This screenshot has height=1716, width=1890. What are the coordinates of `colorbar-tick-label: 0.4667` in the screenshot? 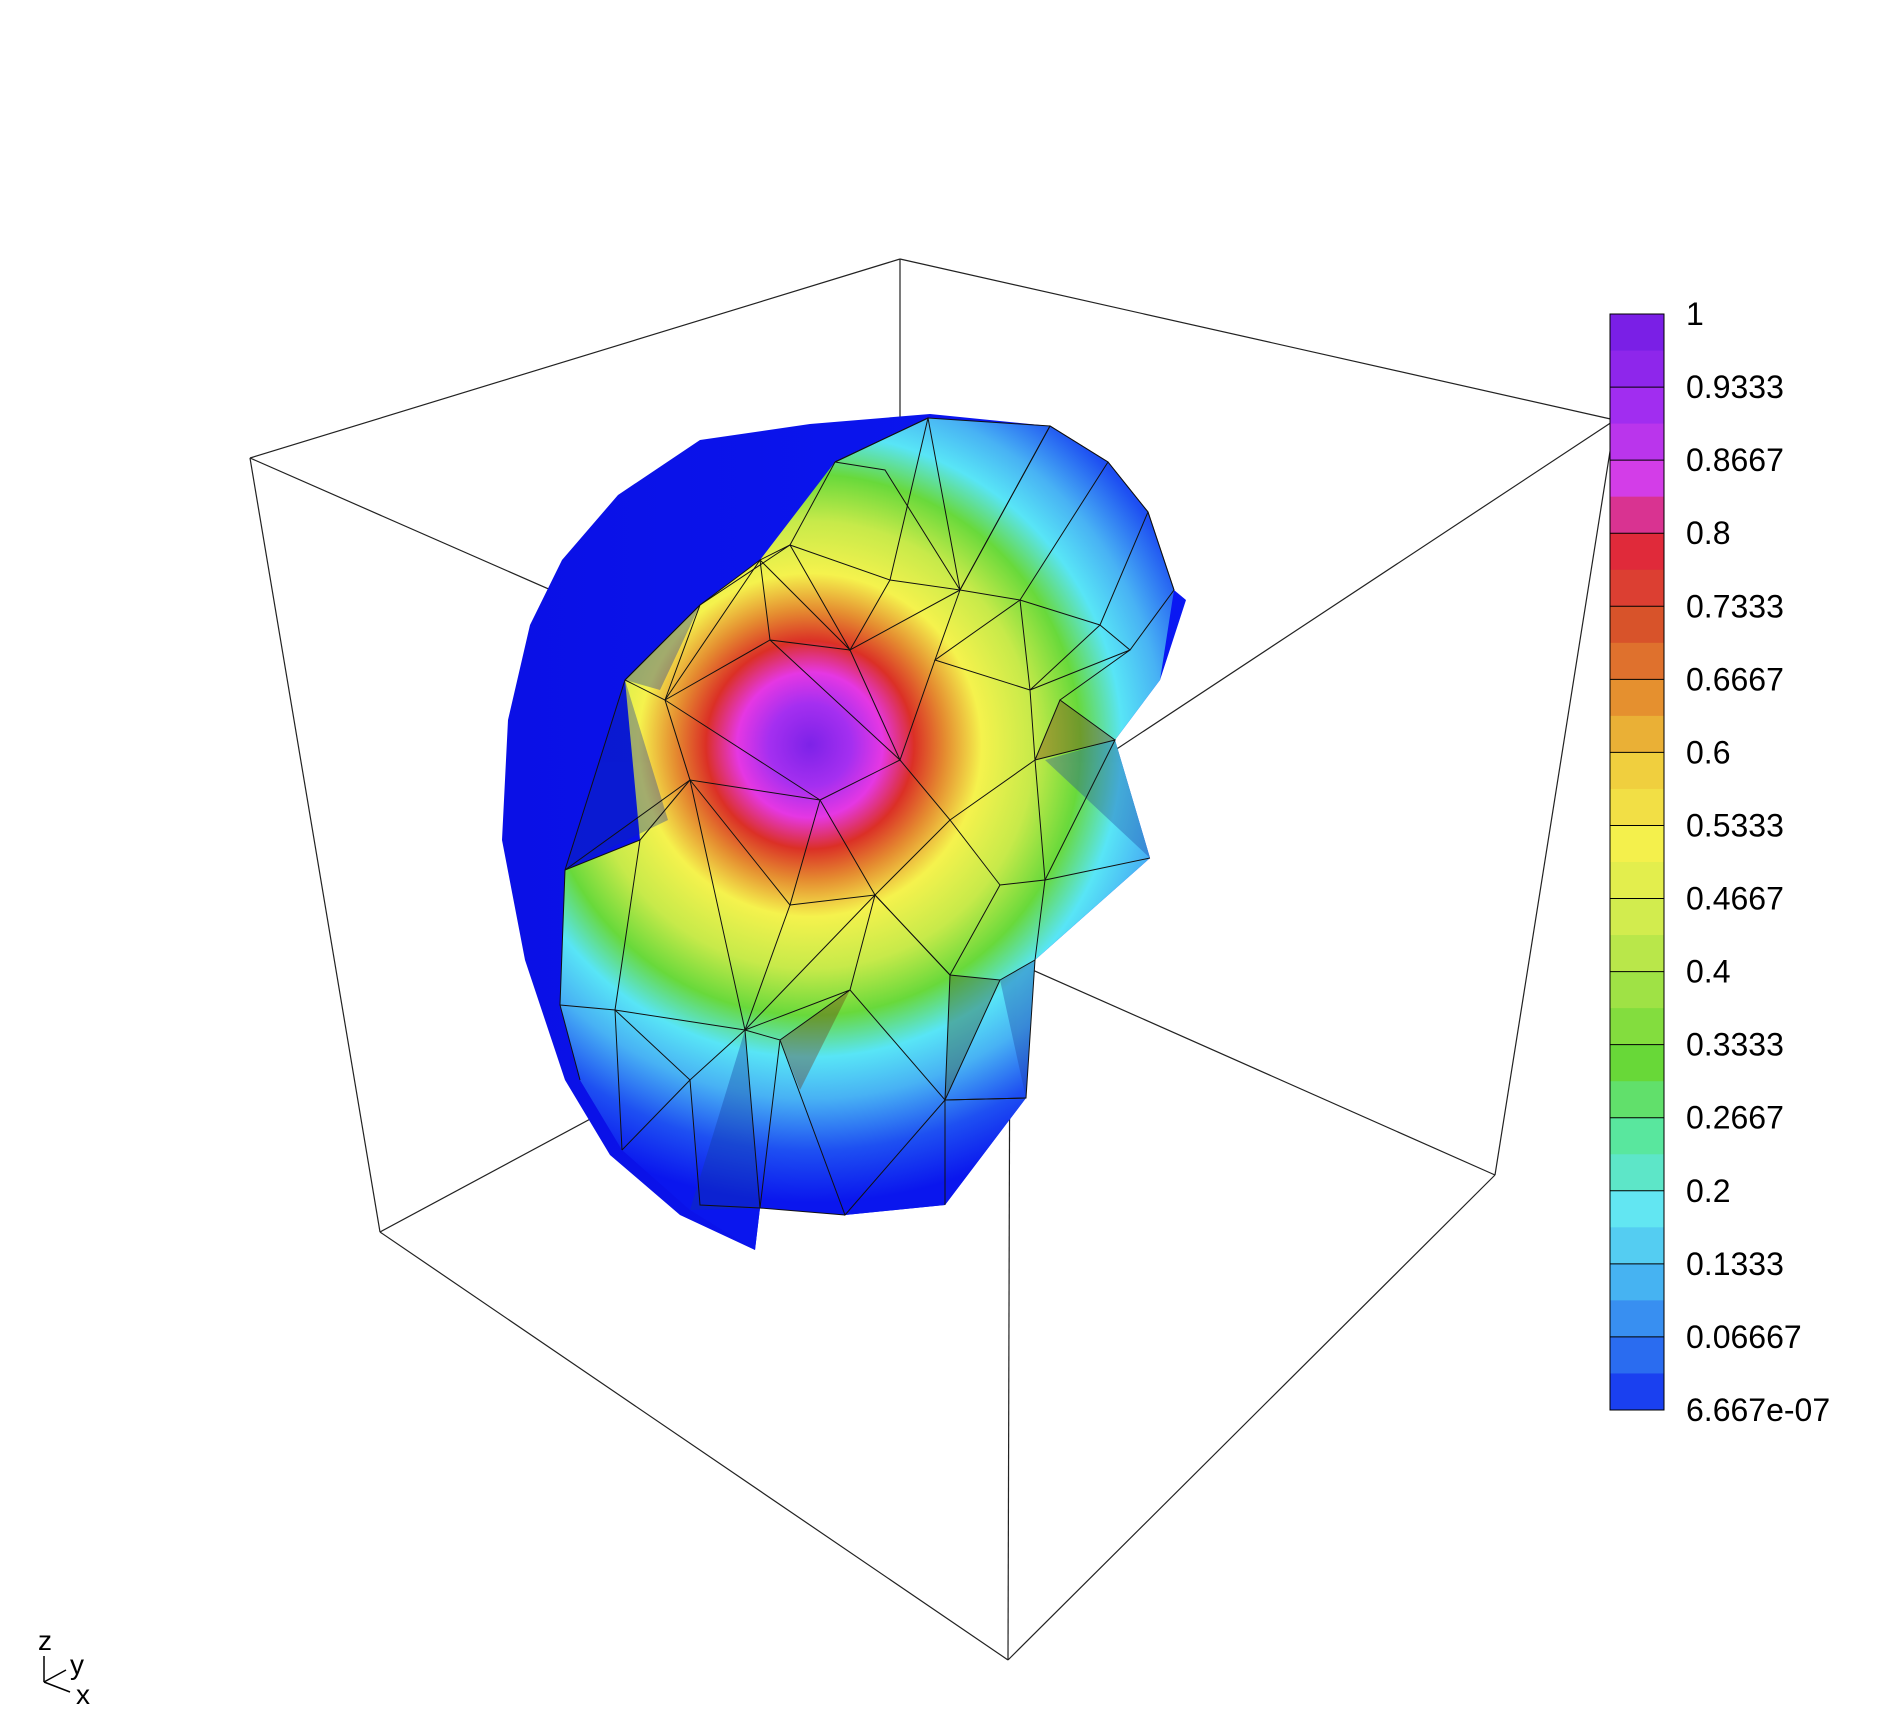 It's located at (1735, 899).